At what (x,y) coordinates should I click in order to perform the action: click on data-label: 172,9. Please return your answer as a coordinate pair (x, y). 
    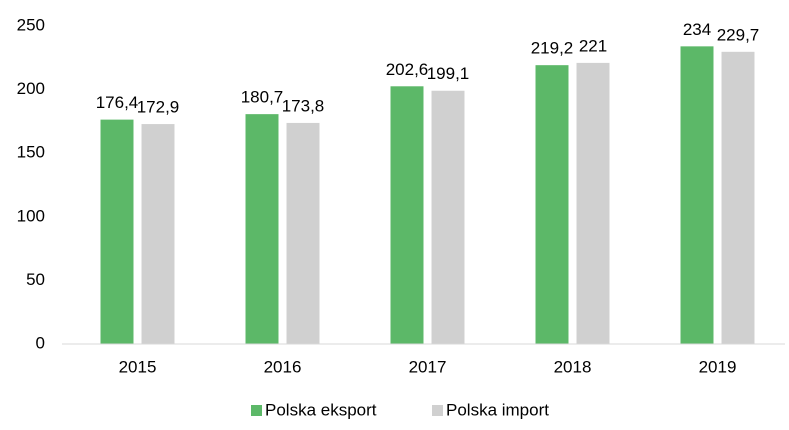
    Looking at the image, I should click on (158, 107).